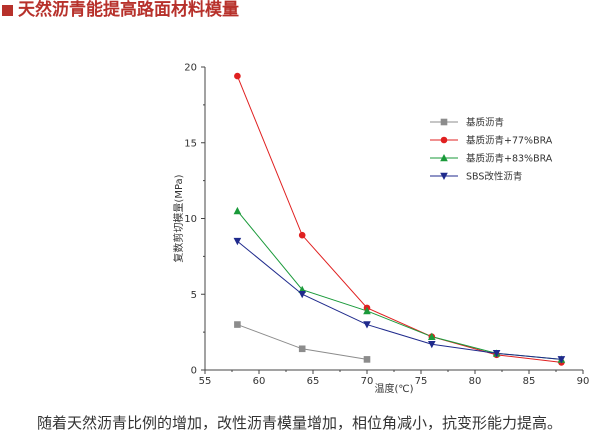 Image resolution: width=599 pixels, height=443 pixels. What do you see at coordinates (299, 423) in the screenshot?
I see `chart-caption: 随着天然沥青比例的增加，改性沥青模量增加，相位角减小，抗变形能力提高。` at bounding box center [299, 423].